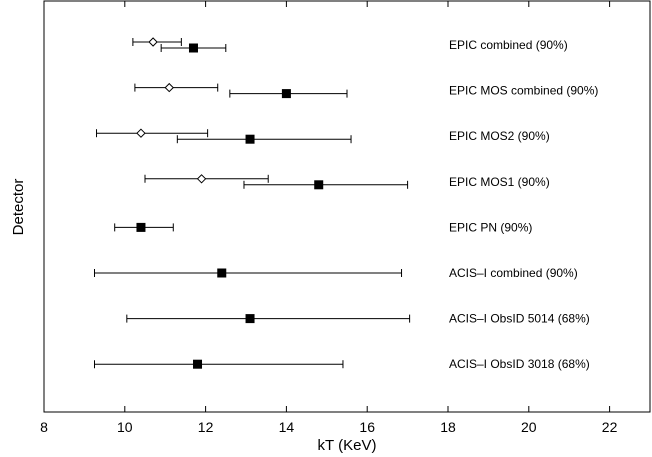 This screenshot has width=652, height=457. What do you see at coordinates (610, 427) in the screenshot?
I see `x-tick-label-22: 22` at bounding box center [610, 427].